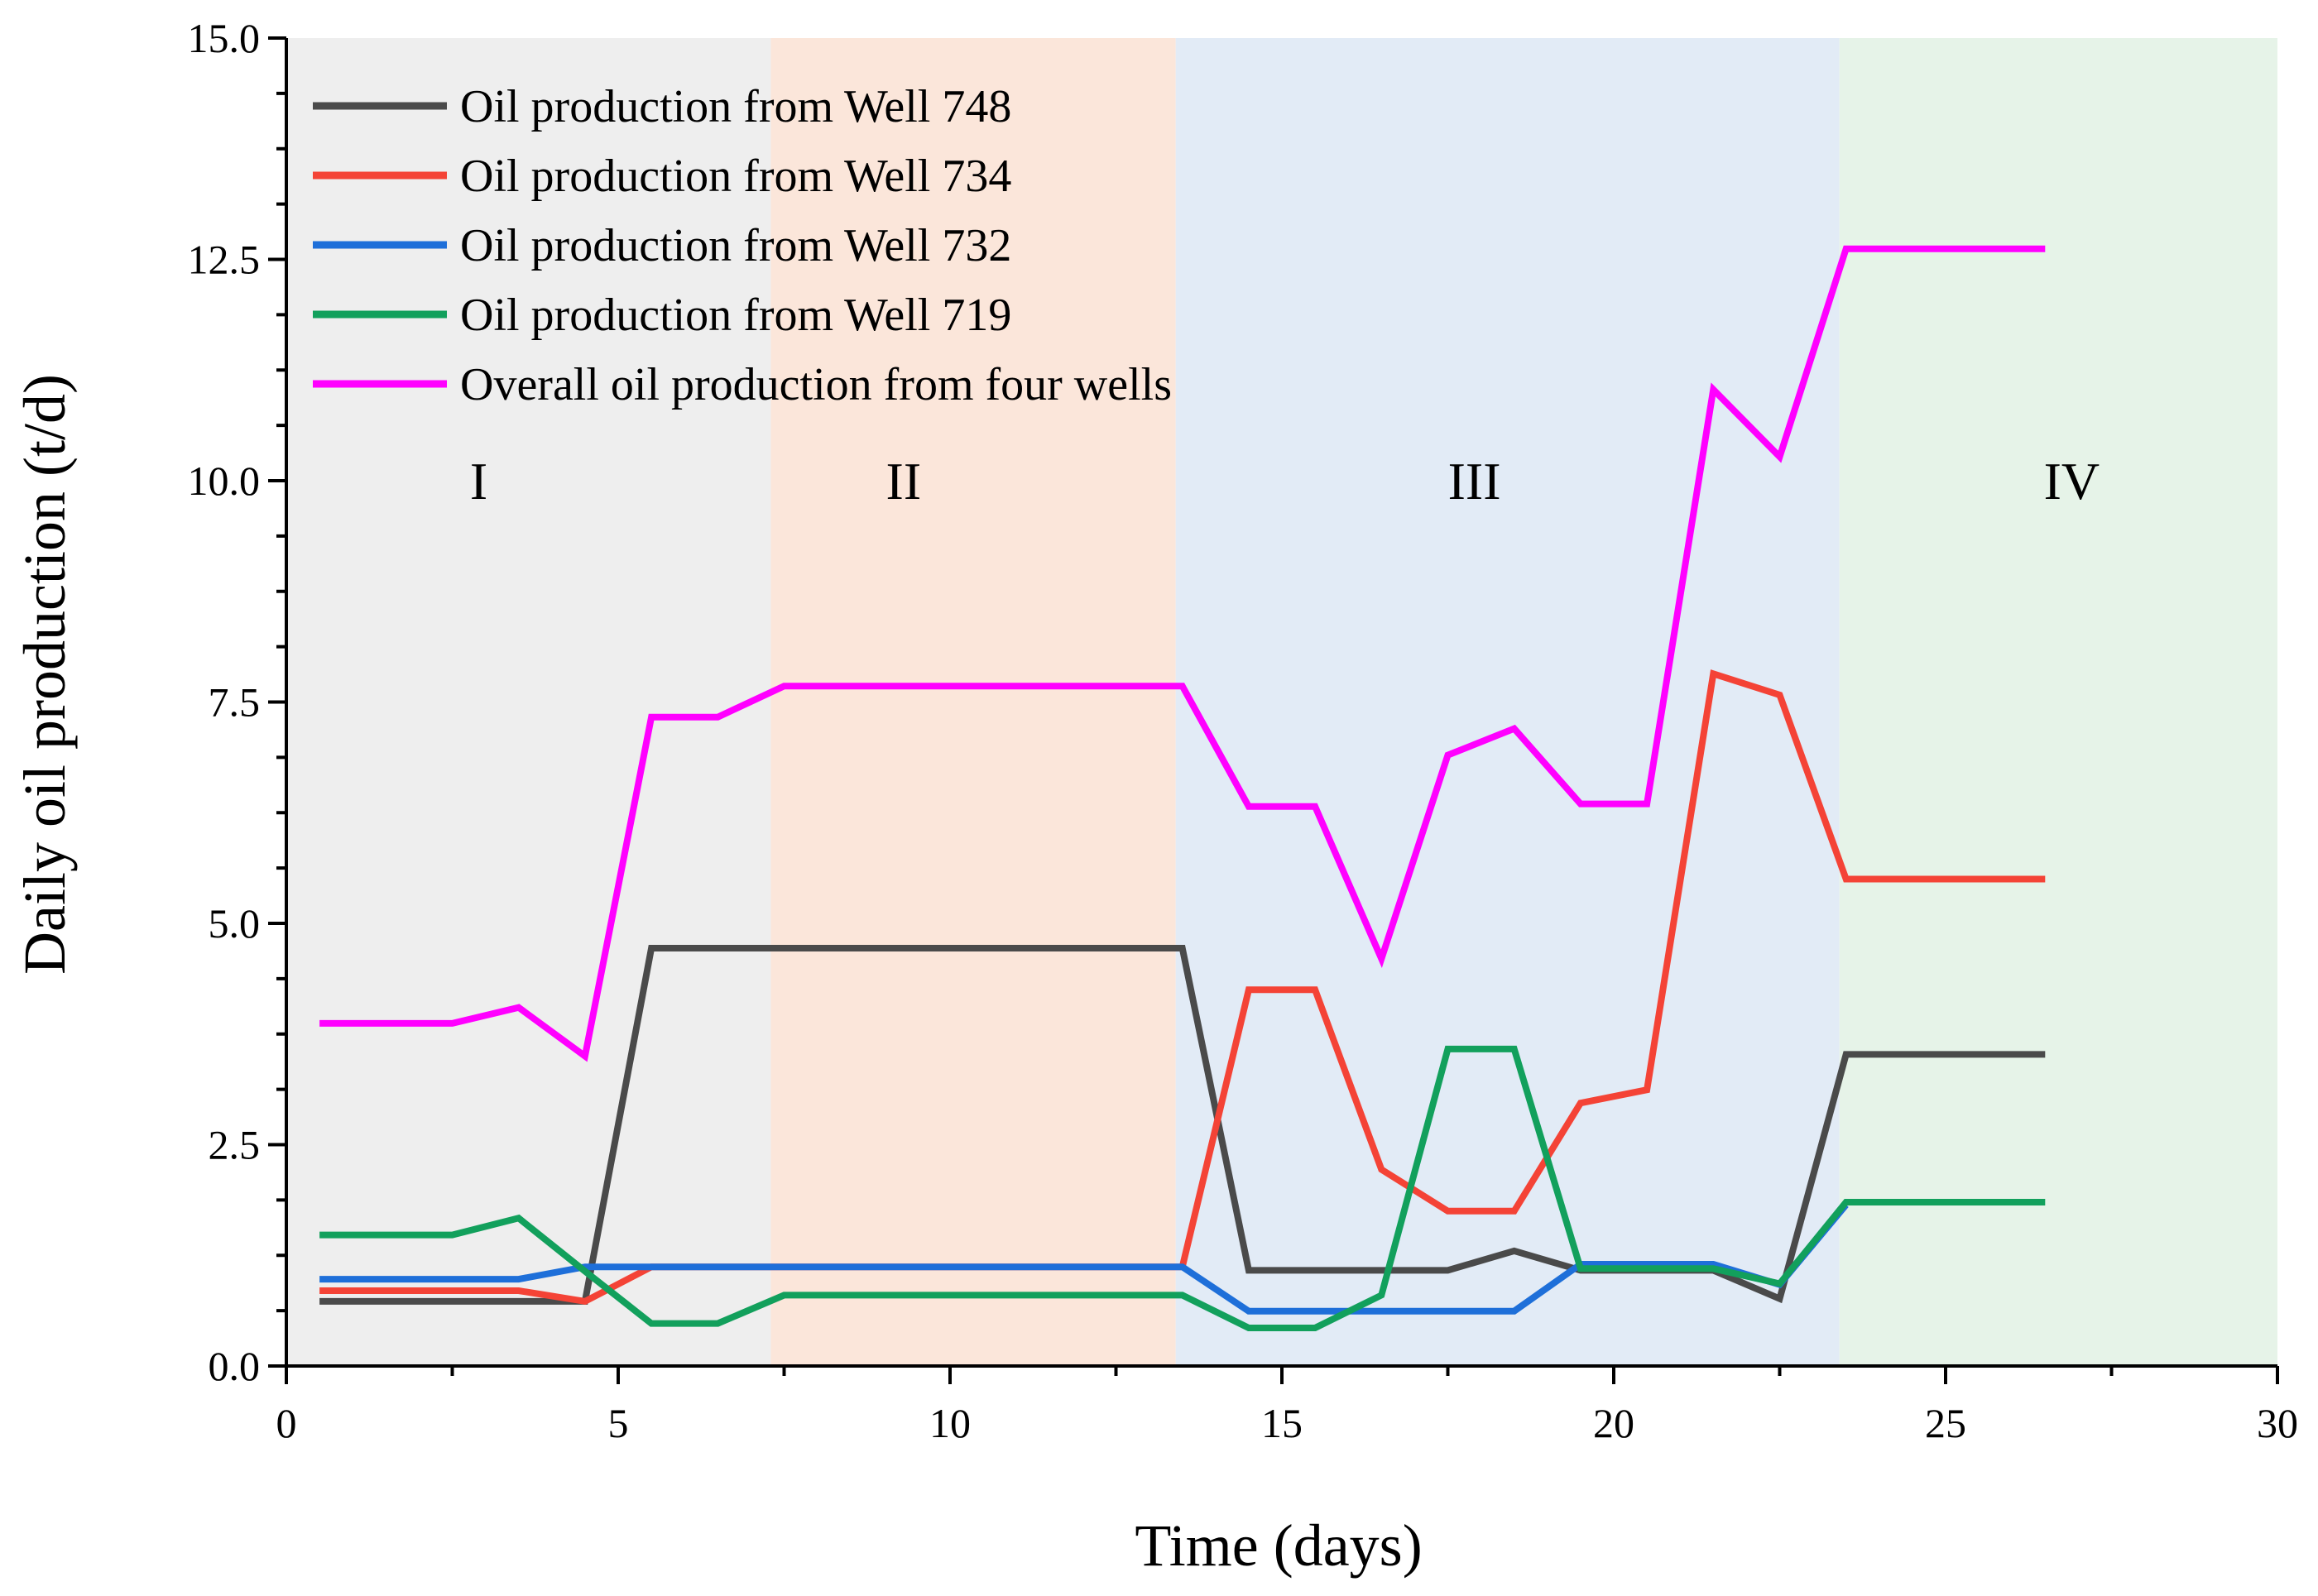 The width and height of the screenshot is (2318, 1596). I want to click on legend-label-4: Oil production from Well 719, so click(735, 315).